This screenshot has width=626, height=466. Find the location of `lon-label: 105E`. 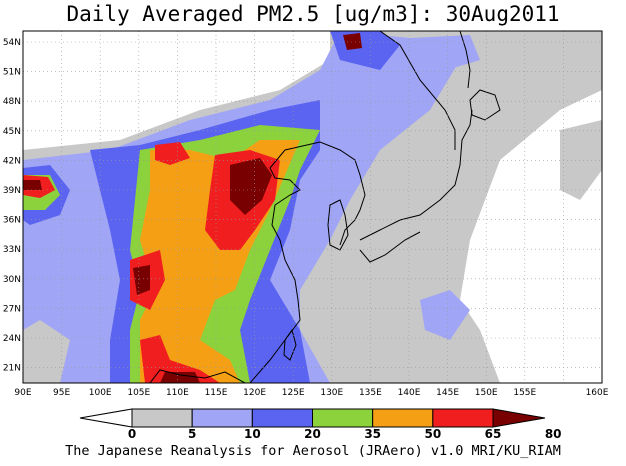

lon-label: 105E is located at coordinates (138, 393).